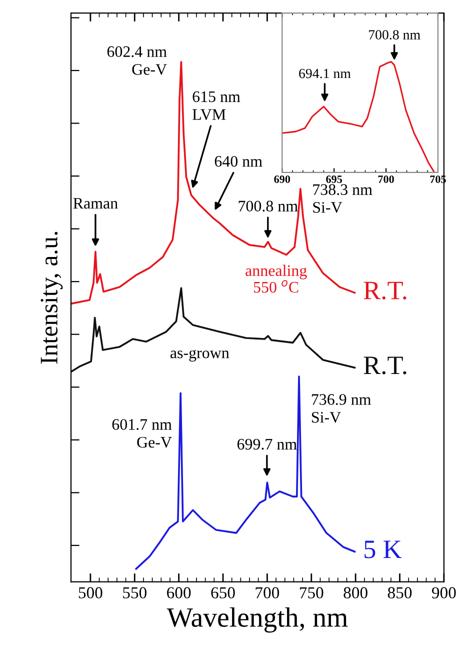 This screenshot has height=653, width=461. Describe the element at coordinates (90, 592) in the screenshot. I see `x-tick-label: 500` at that location.